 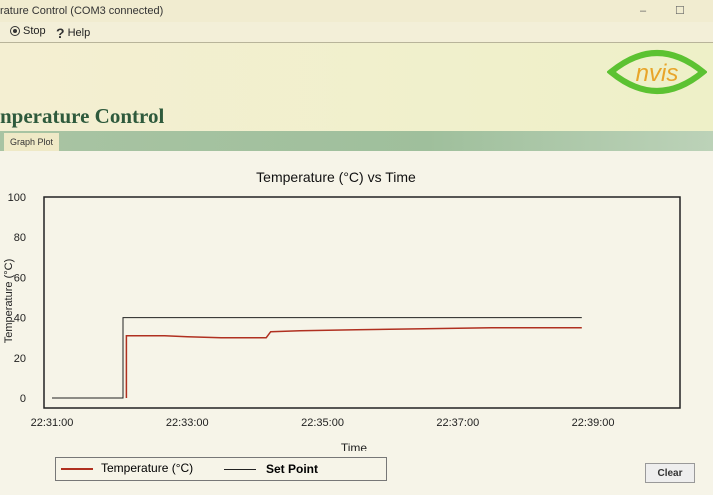 I want to click on x-tick-label: 22:37:00, so click(x=457, y=423).